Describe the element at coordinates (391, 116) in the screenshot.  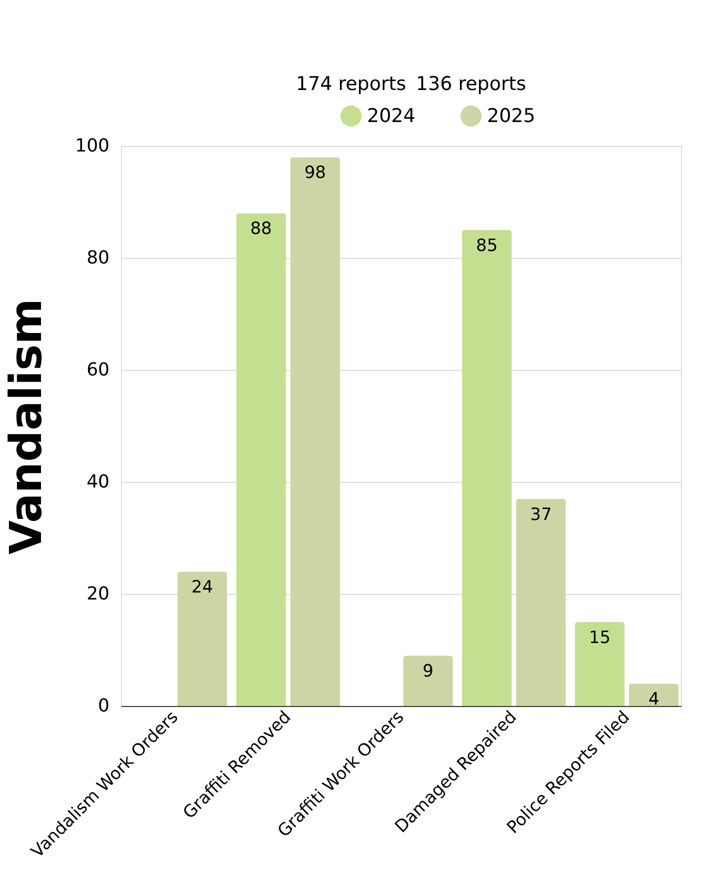
I see `legend-label: 2024` at that location.